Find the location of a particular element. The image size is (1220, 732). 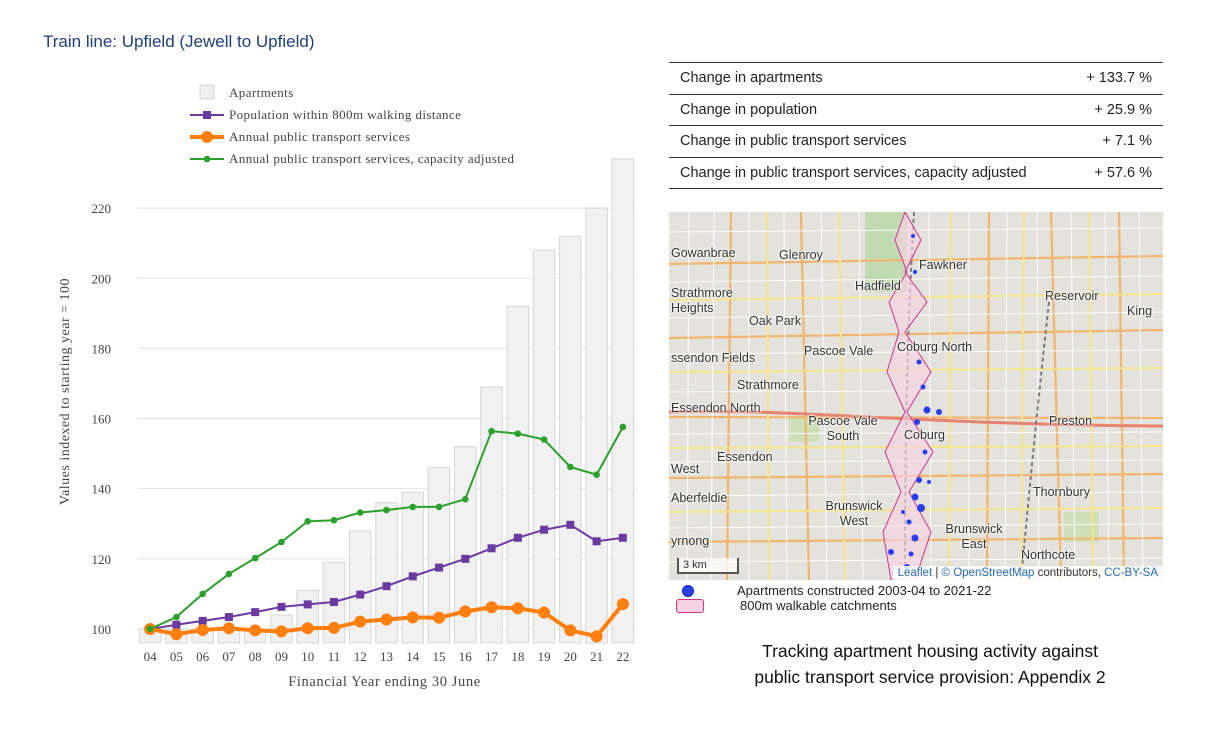

x-tick-label: 05 is located at coordinates (176, 656).